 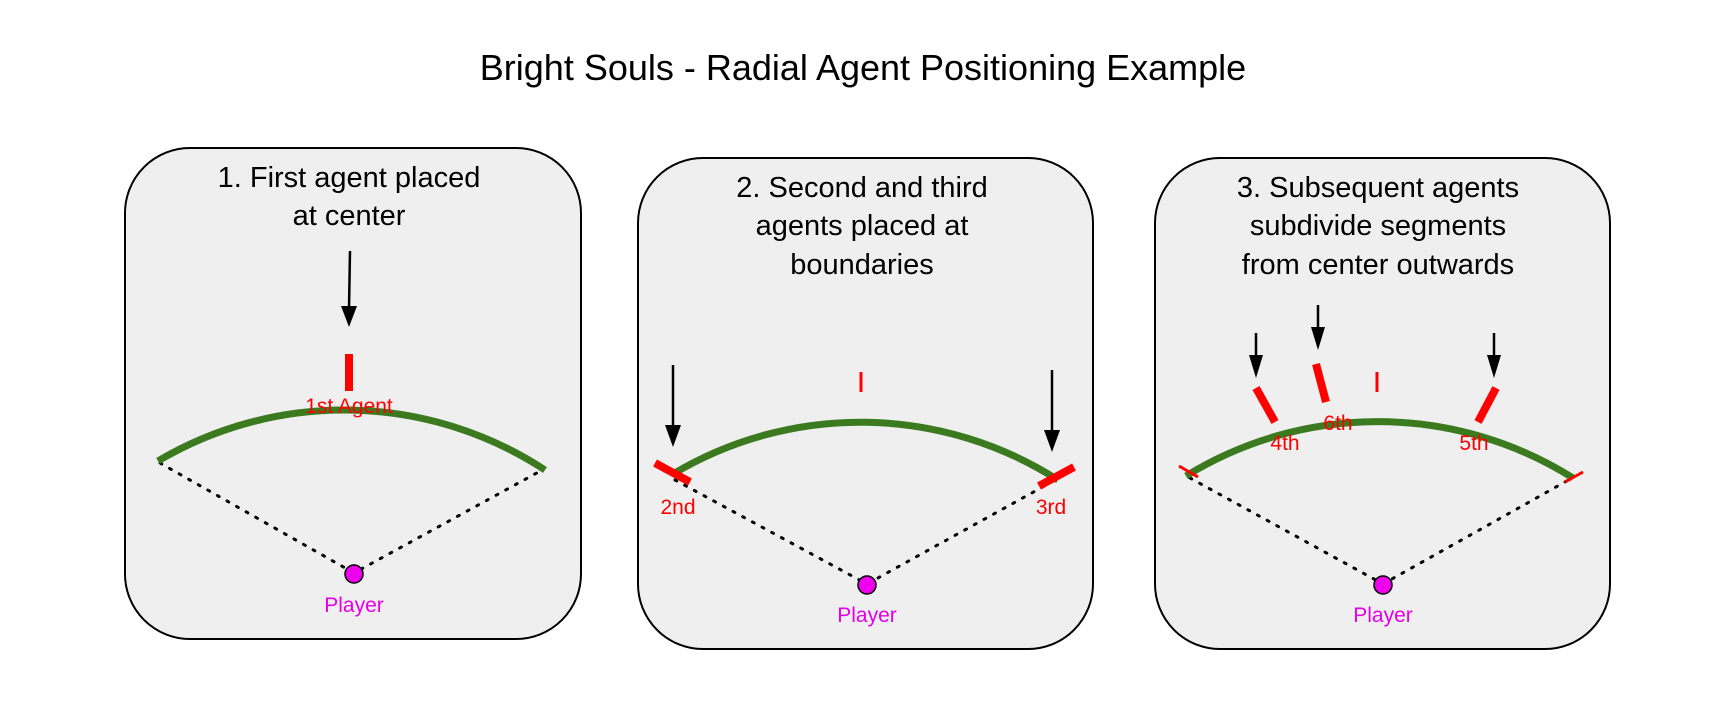 I want to click on panel-3-caption-line-1: 3. Subsequent agents, so click(x=1378, y=188).